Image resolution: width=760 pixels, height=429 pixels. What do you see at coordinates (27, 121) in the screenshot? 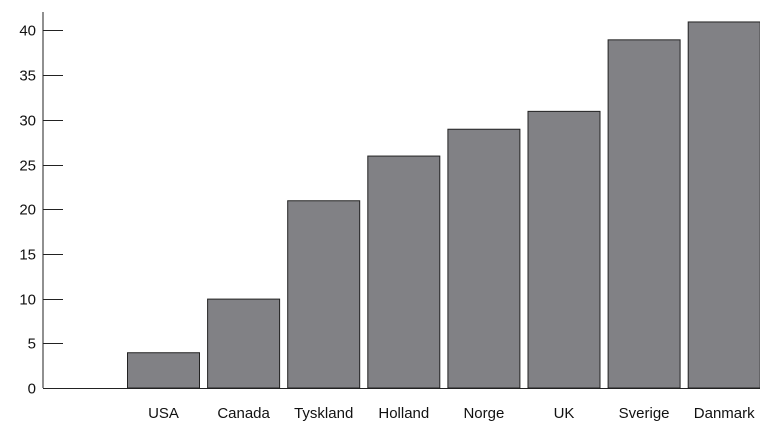
I see `y-tick-label: 30` at bounding box center [27, 121].